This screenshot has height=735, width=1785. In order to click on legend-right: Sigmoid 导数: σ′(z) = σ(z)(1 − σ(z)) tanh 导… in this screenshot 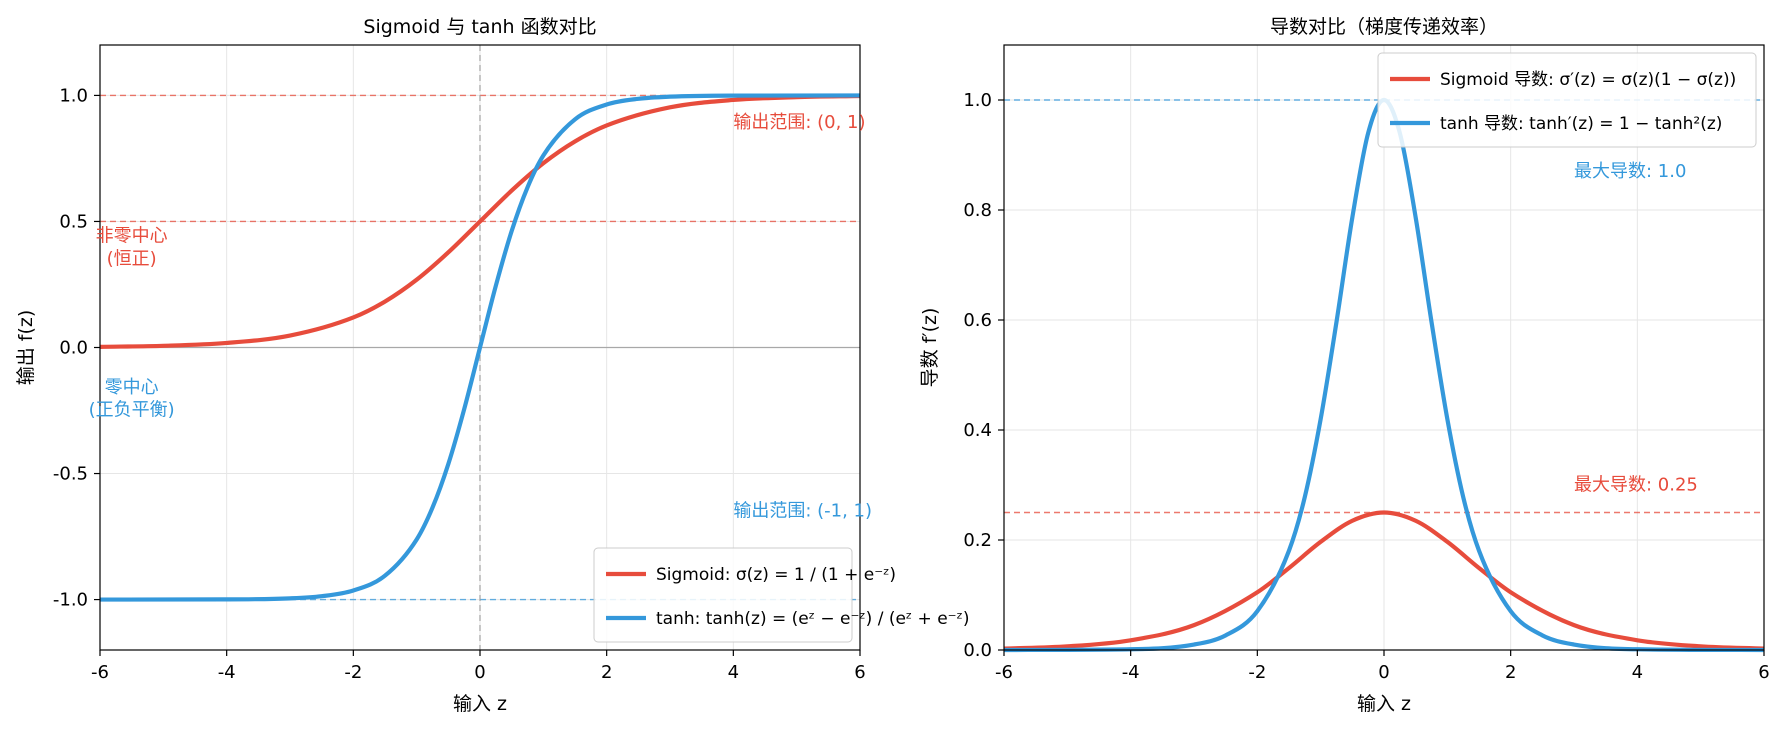, I will do `click(1567, 100)`.